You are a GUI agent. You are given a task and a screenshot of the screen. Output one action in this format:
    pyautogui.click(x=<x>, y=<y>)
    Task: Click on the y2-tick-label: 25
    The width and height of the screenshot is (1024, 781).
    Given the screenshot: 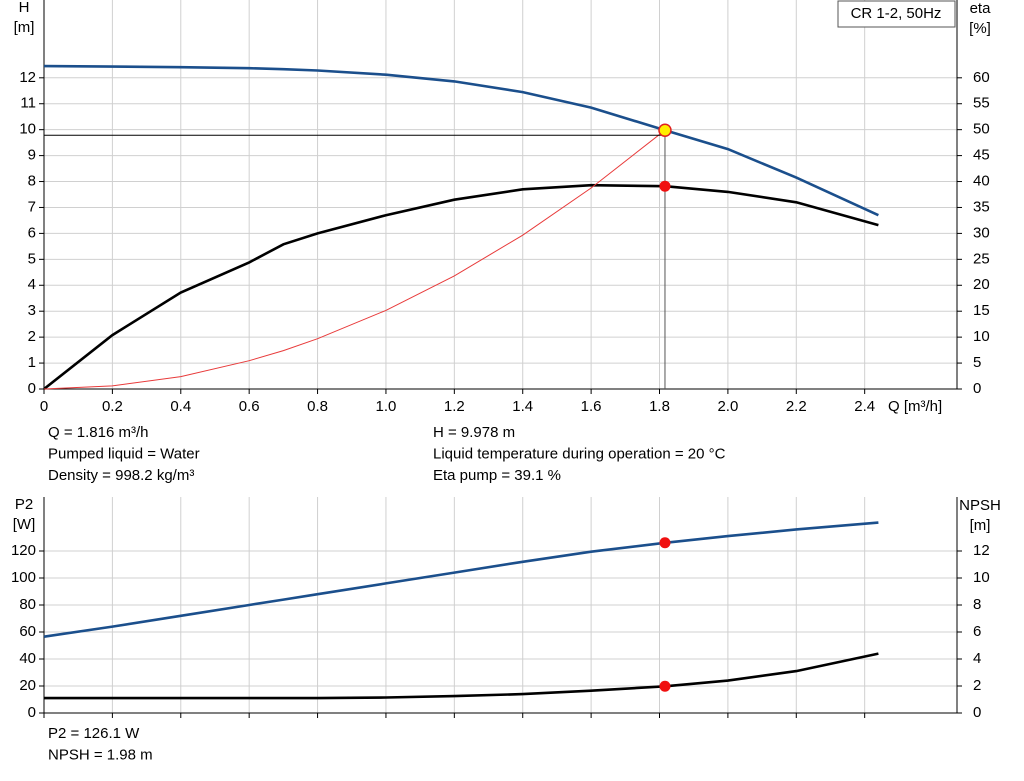 What is the action you would take?
    pyautogui.click(x=981, y=258)
    